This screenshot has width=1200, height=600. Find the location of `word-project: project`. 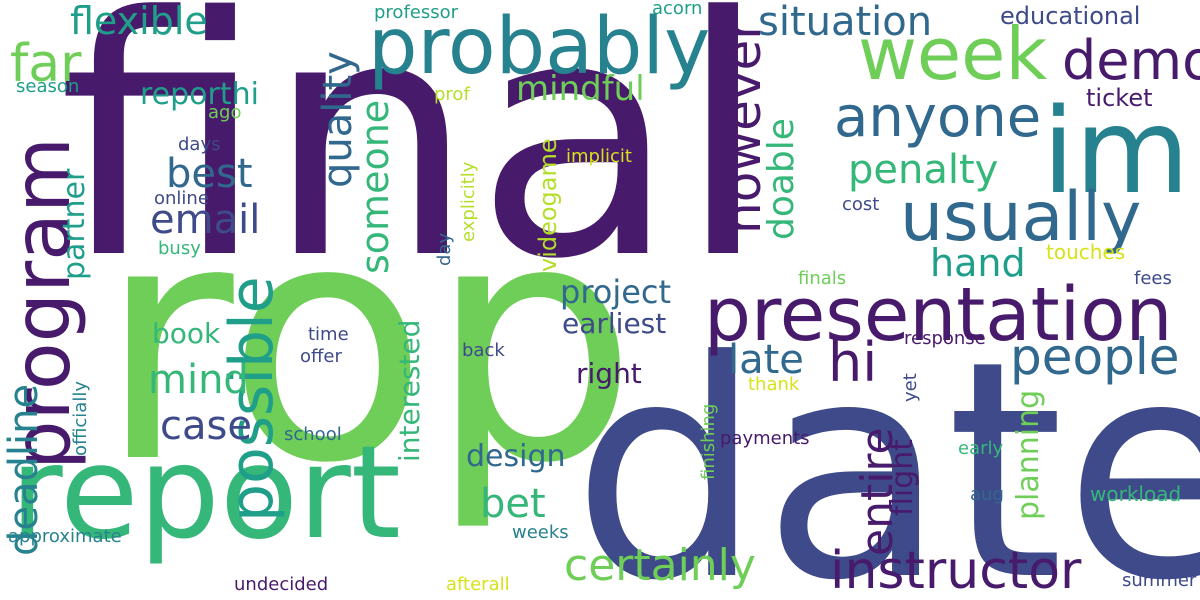

word-project: project is located at coordinates (616, 292).